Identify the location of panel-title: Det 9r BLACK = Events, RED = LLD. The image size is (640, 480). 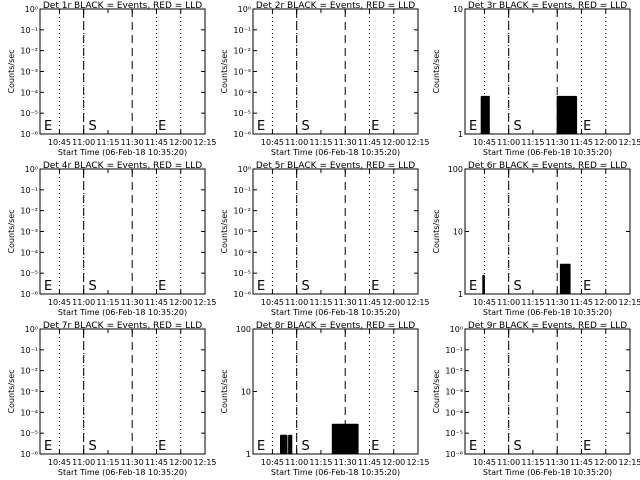
(547, 326).